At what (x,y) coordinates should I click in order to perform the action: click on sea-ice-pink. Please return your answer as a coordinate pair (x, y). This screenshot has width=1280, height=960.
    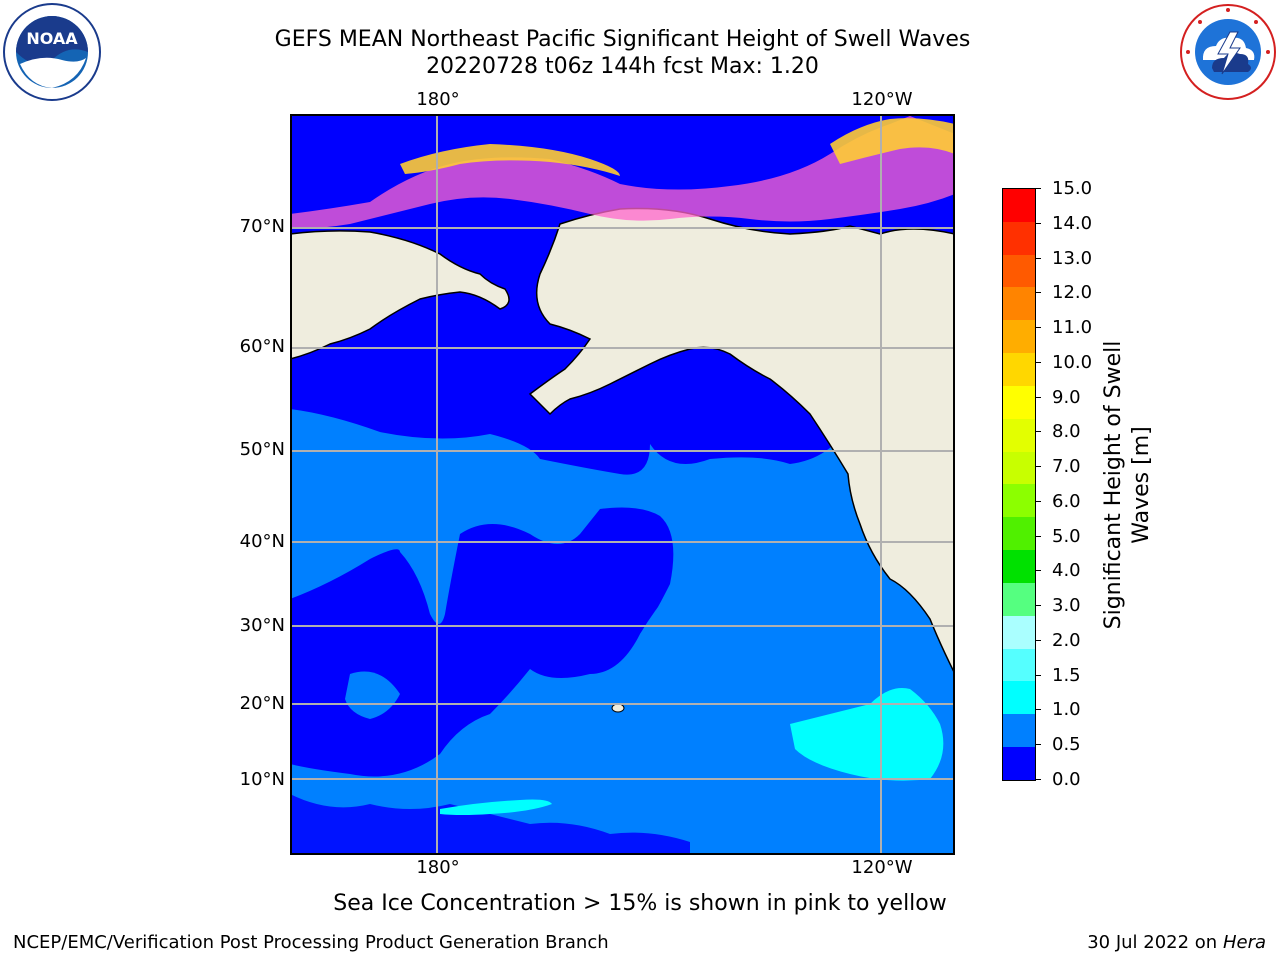
    Looking at the image, I should click on (622, 172).